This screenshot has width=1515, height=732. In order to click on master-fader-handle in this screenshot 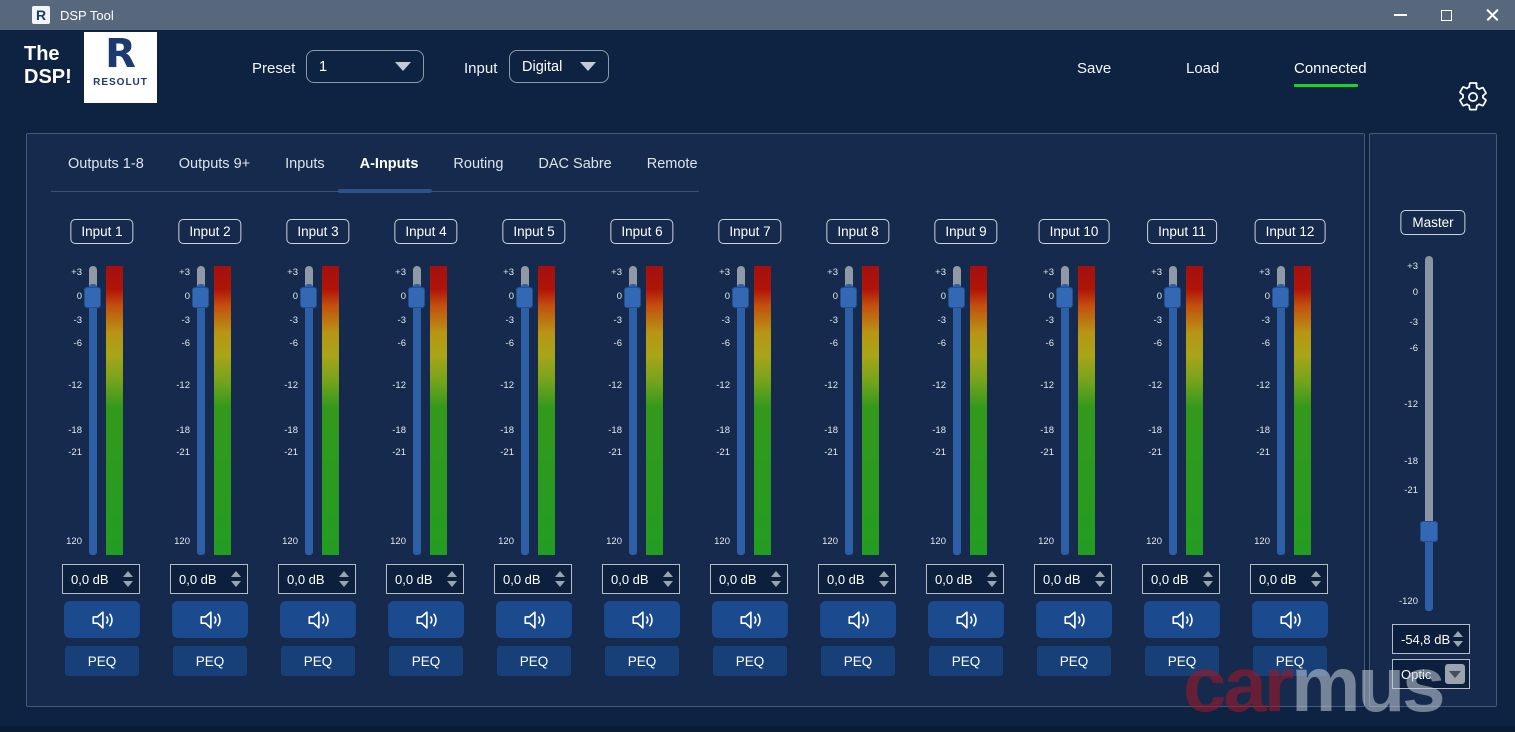, I will do `click(1429, 531)`.